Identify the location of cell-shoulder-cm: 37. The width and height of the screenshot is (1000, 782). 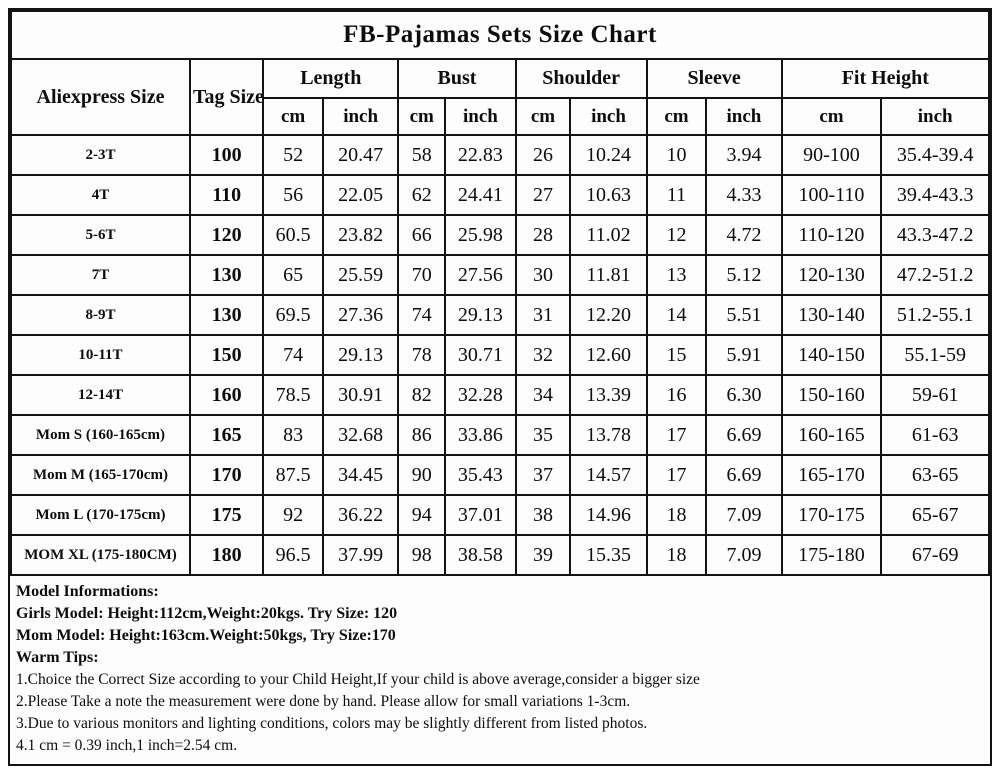
(543, 475).